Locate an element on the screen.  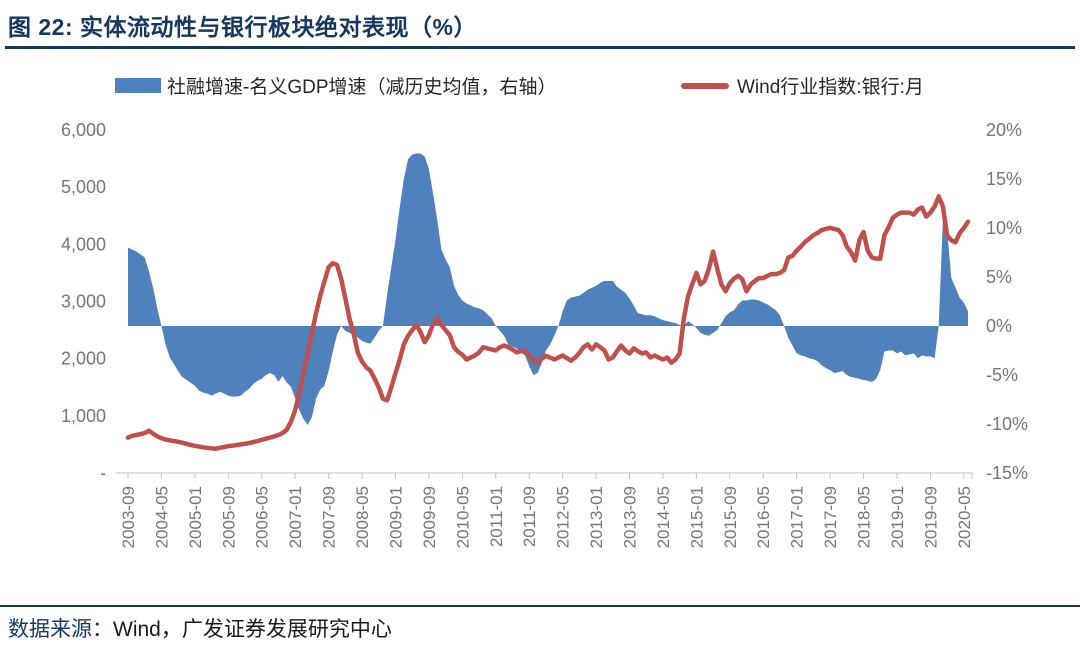
x-axis-label: 2016-05 is located at coordinates (763, 517).